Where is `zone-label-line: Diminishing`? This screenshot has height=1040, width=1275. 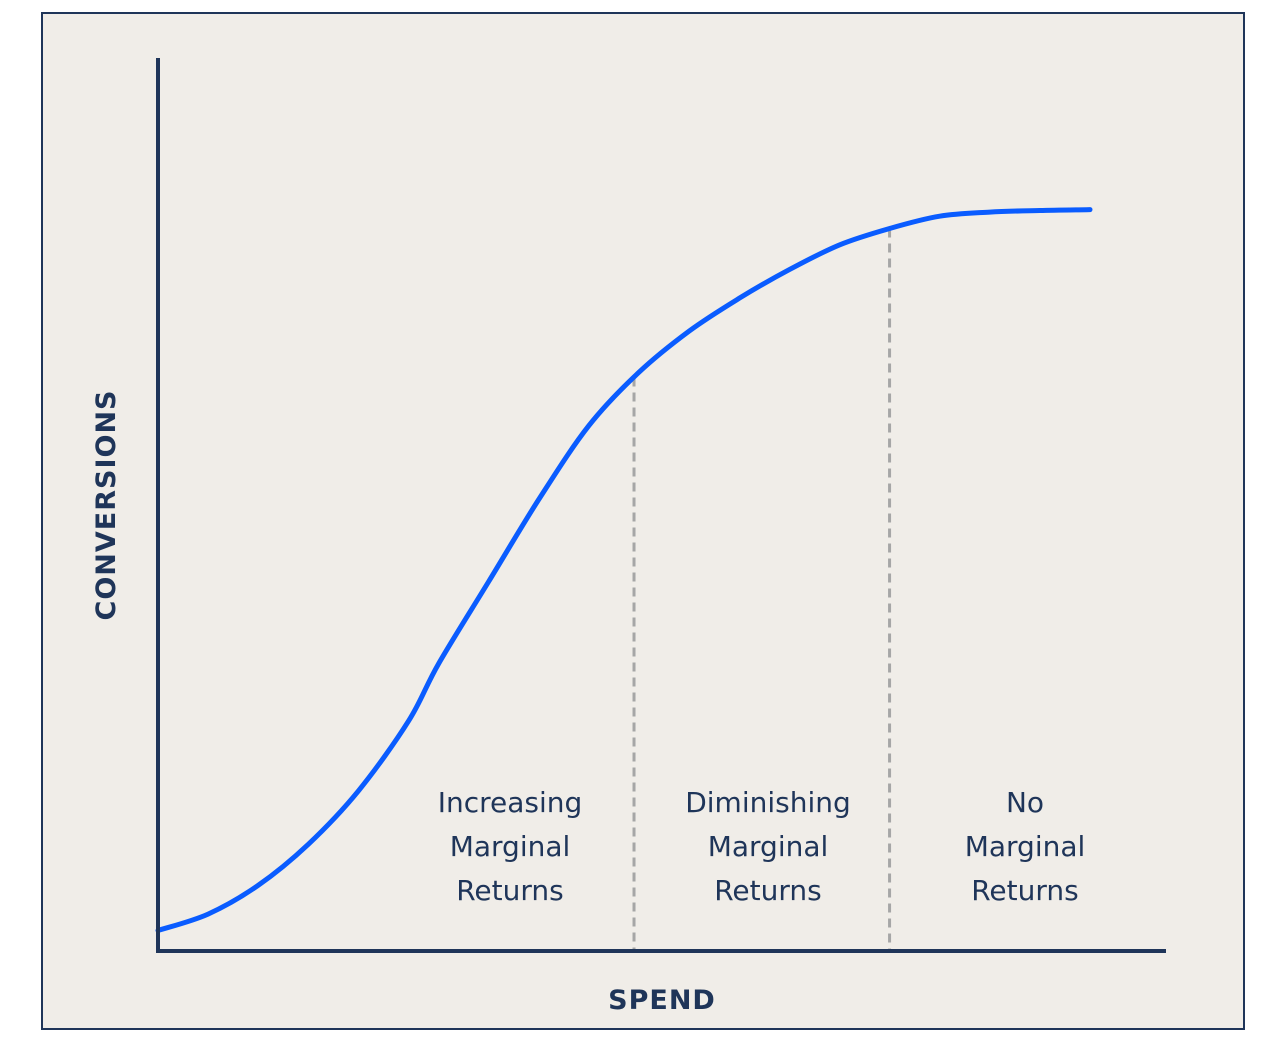
zone-label-line: Diminishing is located at coordinates (768, 802).